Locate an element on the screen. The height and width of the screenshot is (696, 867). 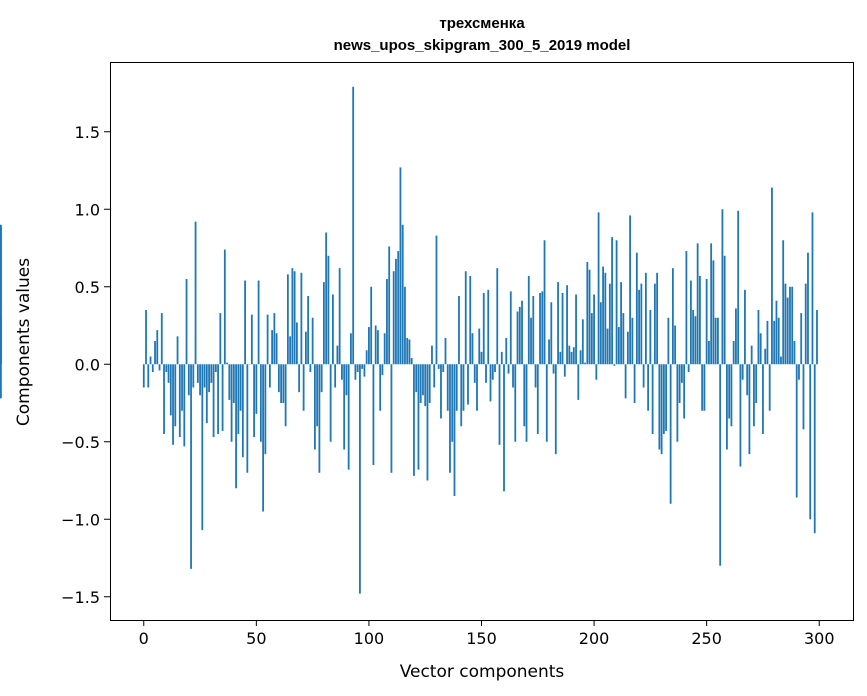
y-tick-label--1.5: −1.5 is located at coordinates (80, 597).